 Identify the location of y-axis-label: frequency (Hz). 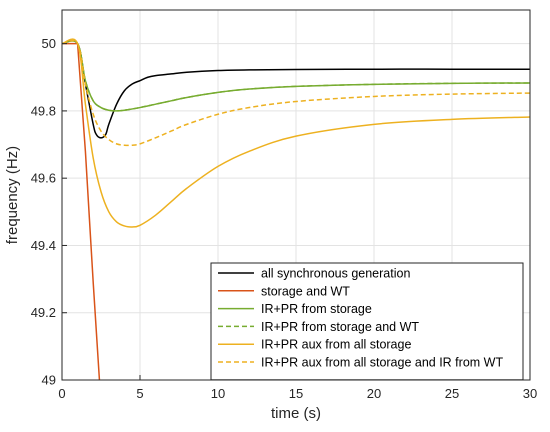
(12, 195).